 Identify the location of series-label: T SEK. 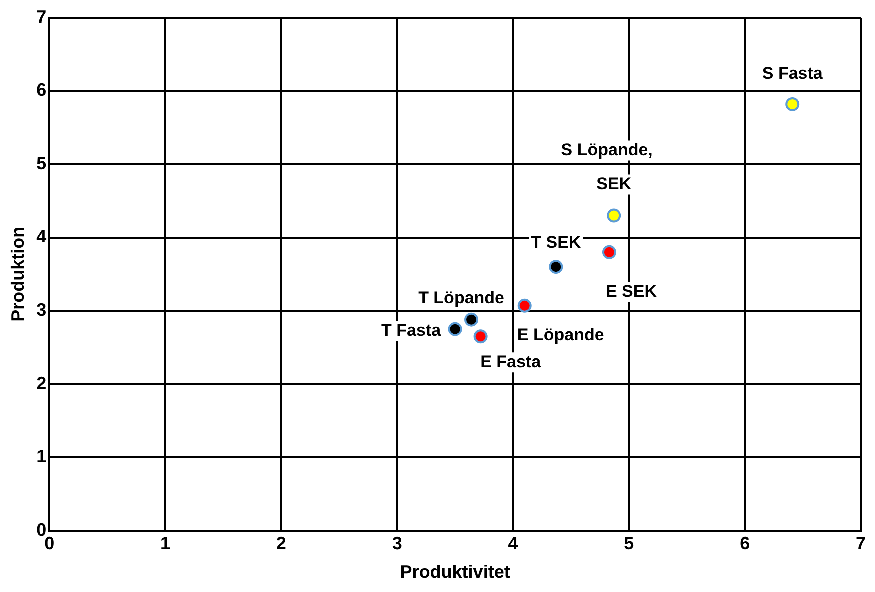
(556, 242).